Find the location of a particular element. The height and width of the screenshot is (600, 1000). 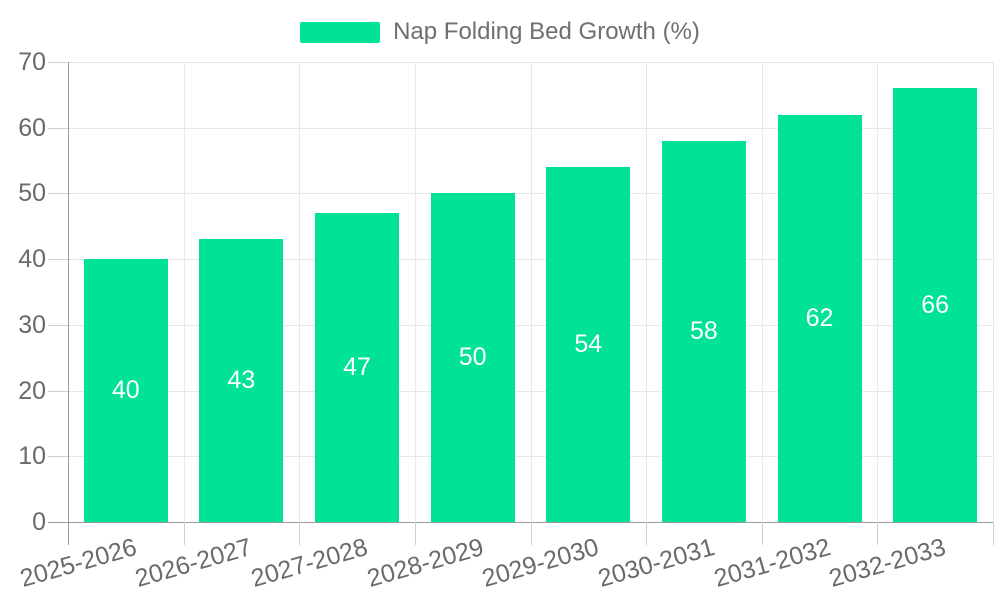

bar: 50 is located at coordinates (472, 357).